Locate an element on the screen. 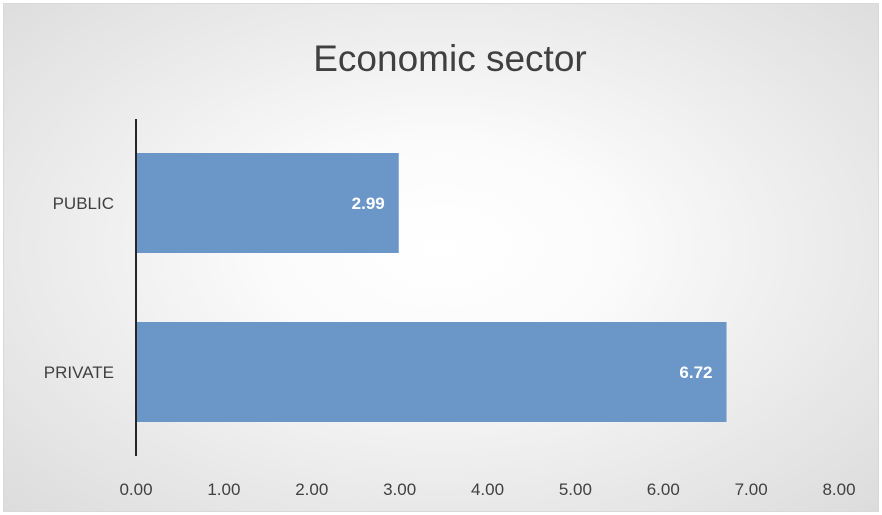  x-axis-ticks: 0.00 1.00 2.00 3.00 4.00 5.00 6.00 7.00 8.00 is located at coordinates (487, 489).